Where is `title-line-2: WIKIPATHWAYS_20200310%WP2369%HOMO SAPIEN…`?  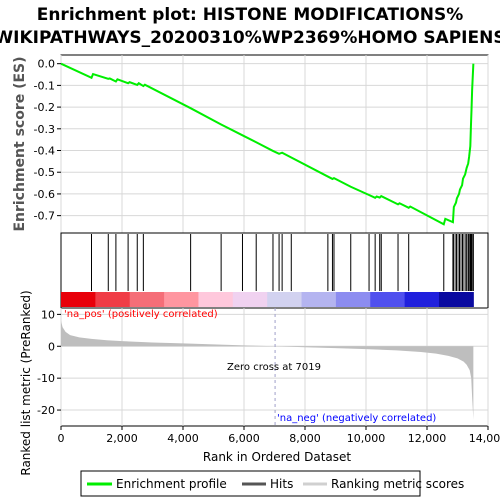
title-line-2: WIKIPATHWAYS_20200310%WP2369%HOMO SAPIEN… is located at coordinates (250, 38).